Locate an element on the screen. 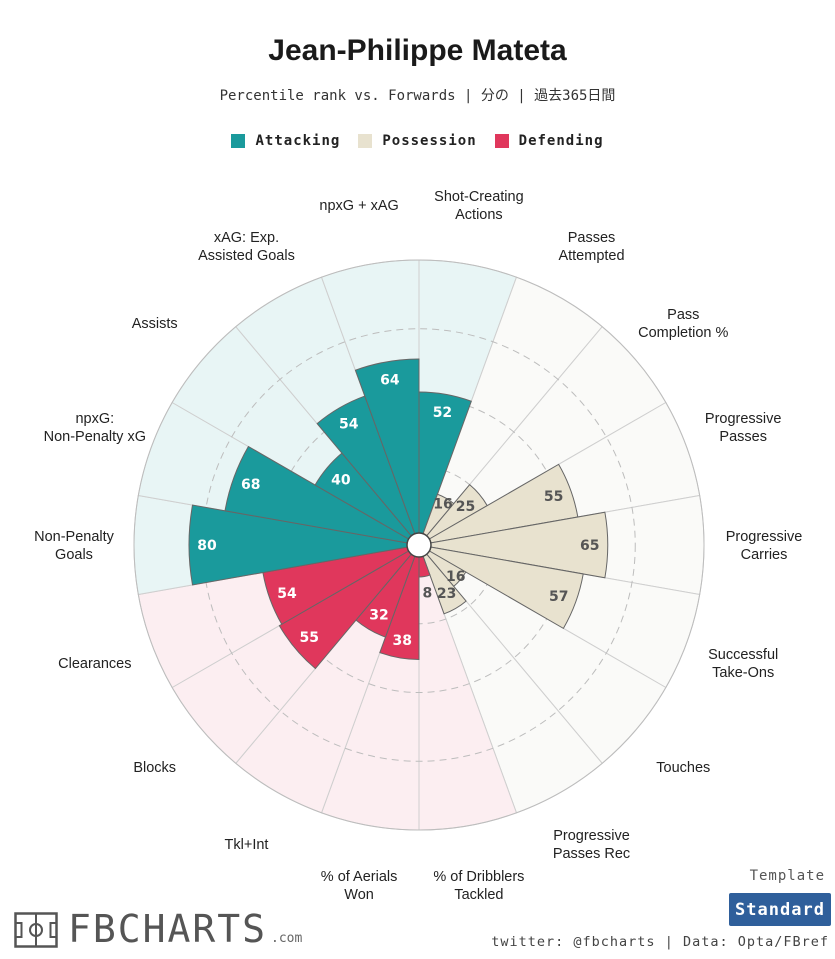  logo-text: FBCHARTS is located at coordinates (168, 929).